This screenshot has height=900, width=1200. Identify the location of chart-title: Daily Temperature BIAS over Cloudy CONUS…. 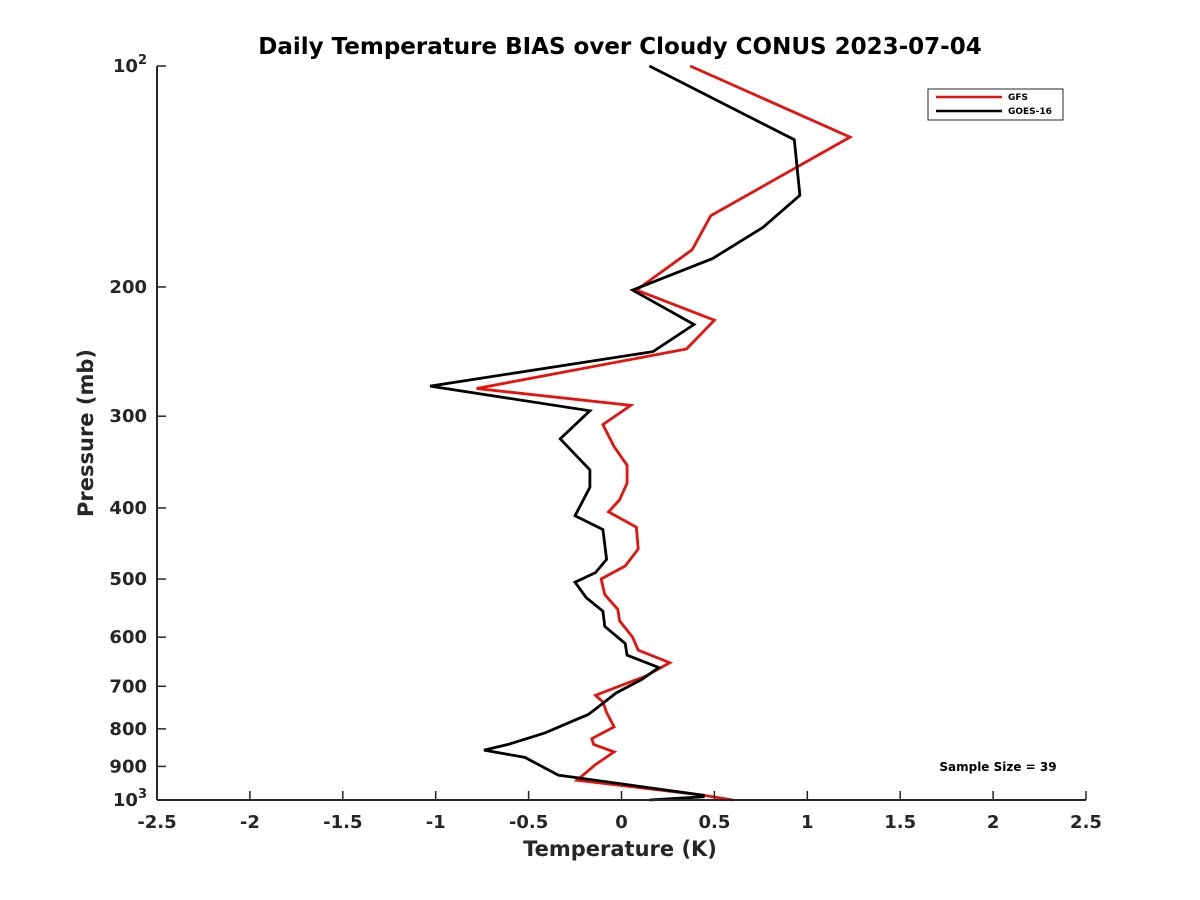
(619, 47).